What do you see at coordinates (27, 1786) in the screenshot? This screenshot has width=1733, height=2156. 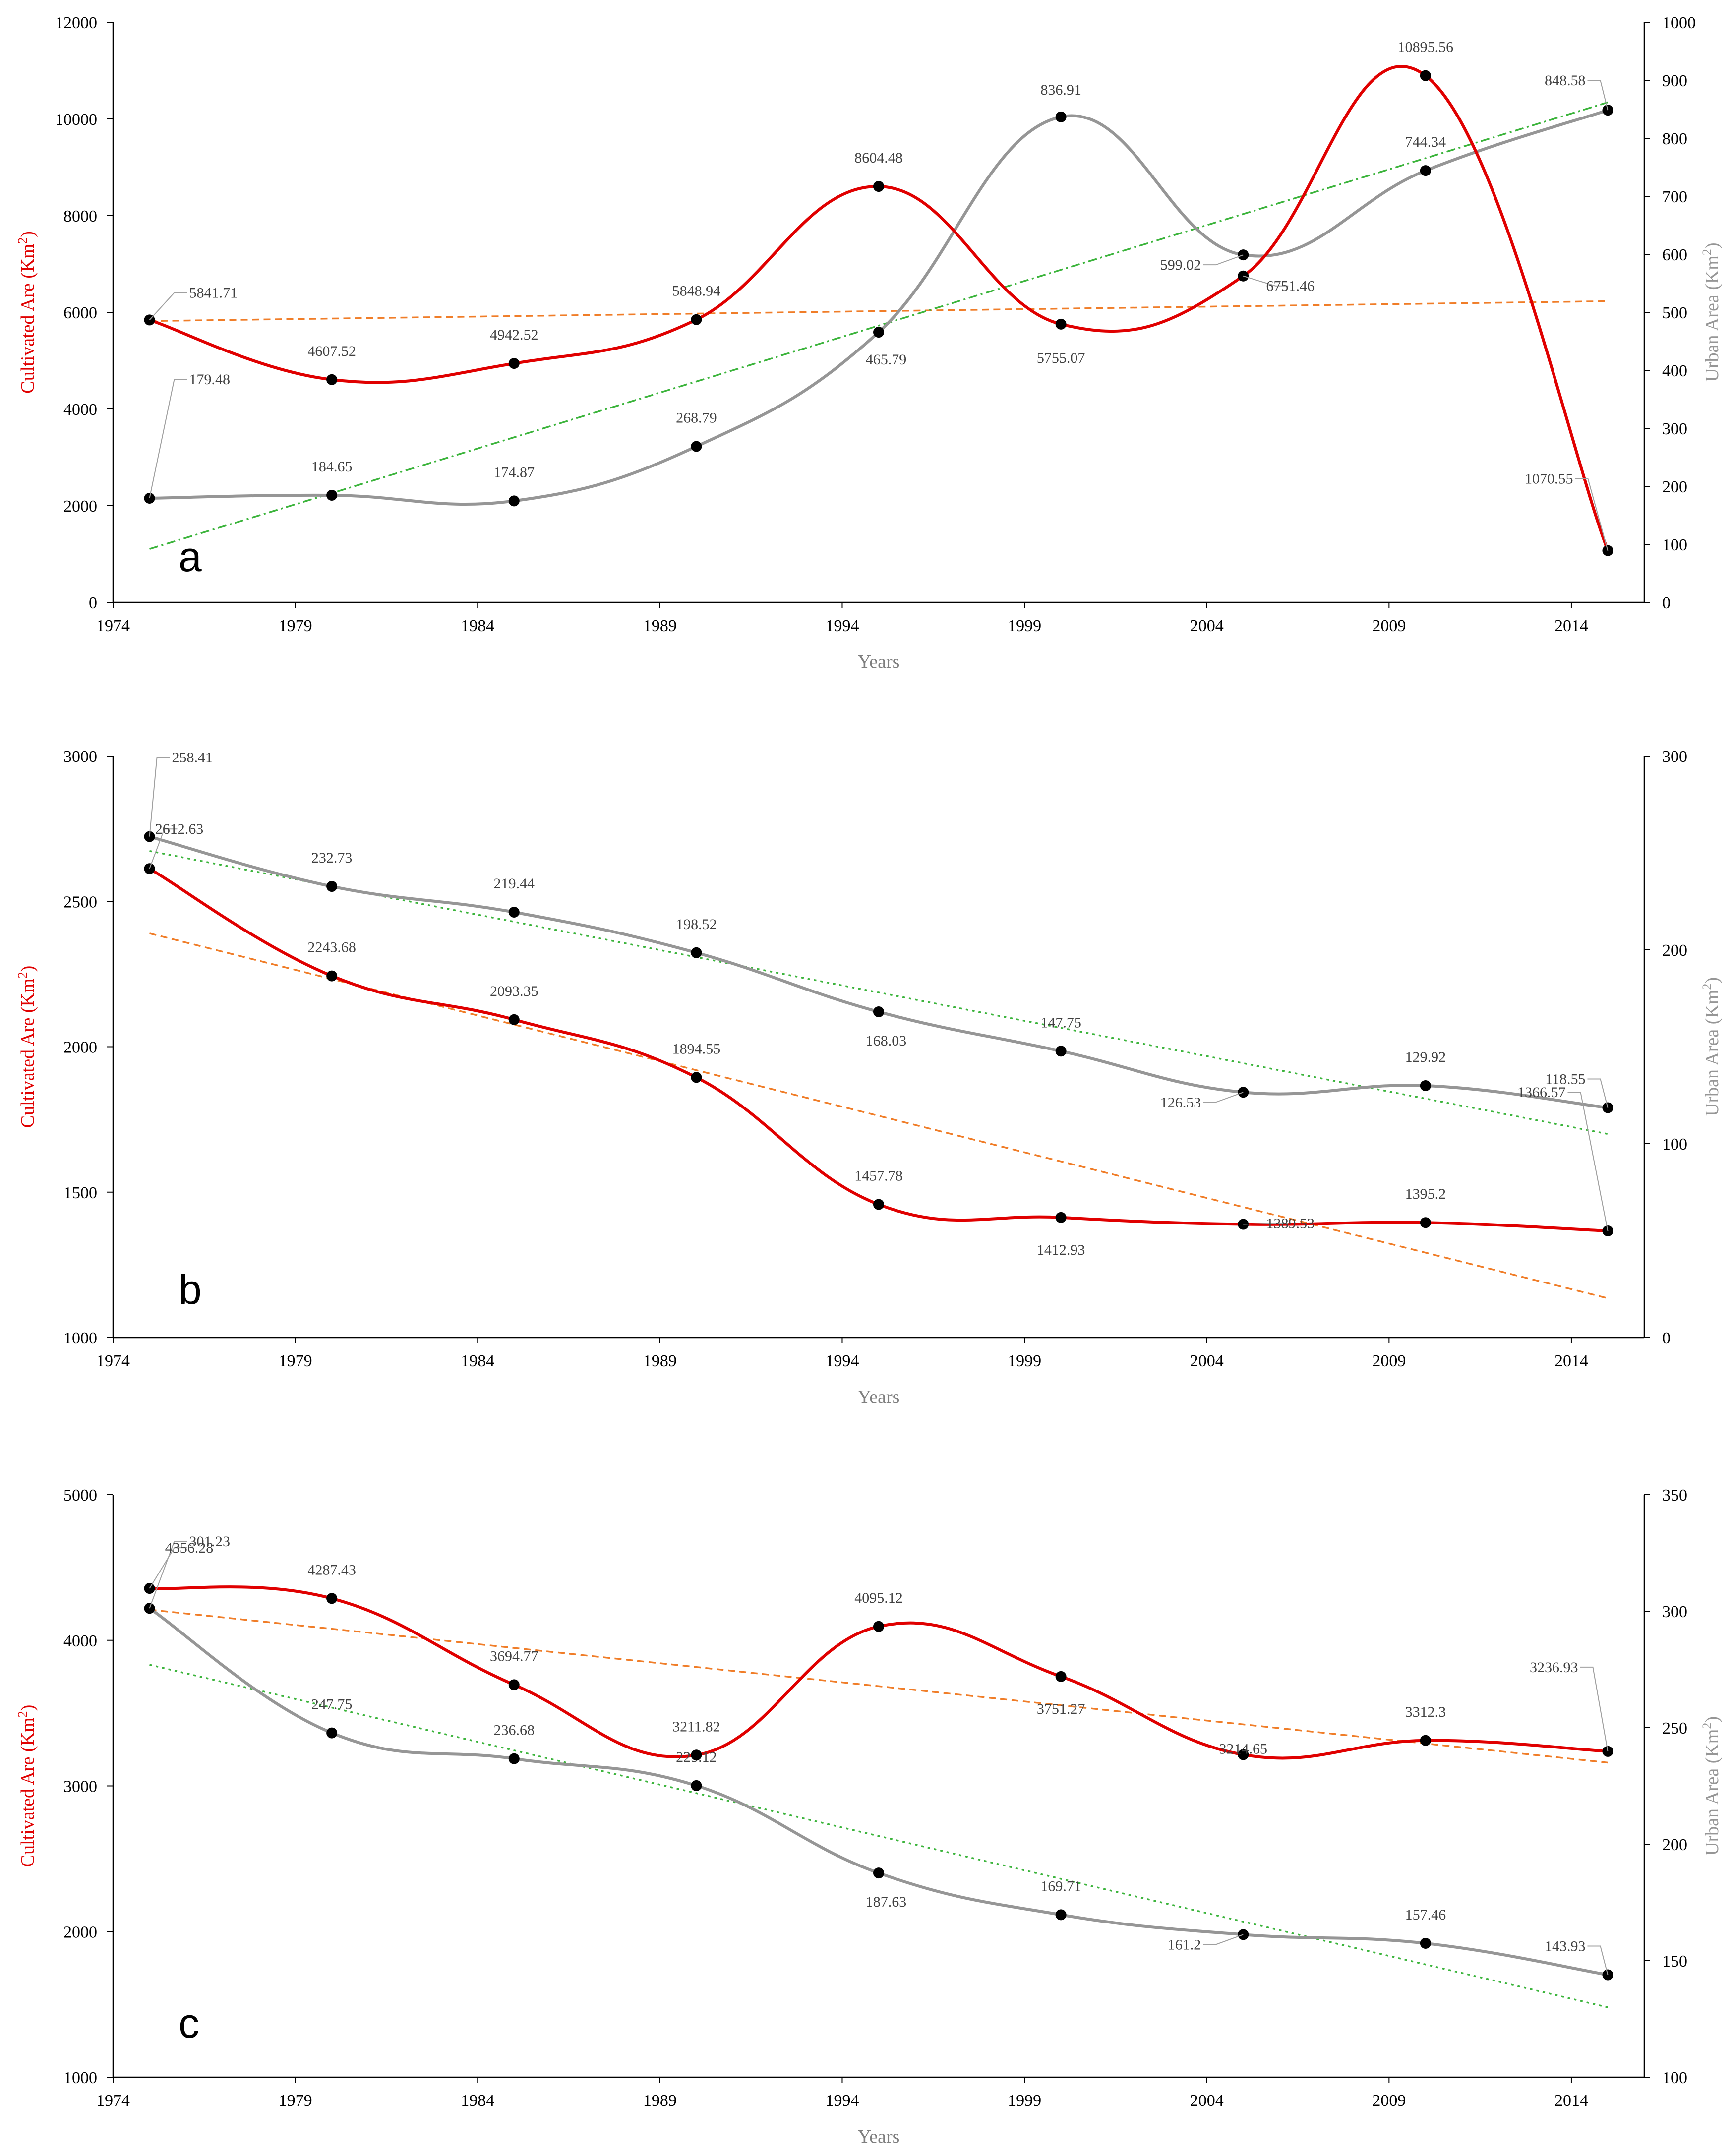 I see `y-left-axis-title: Cultivated Are (Km2)` at bounding box center [27, 1786].